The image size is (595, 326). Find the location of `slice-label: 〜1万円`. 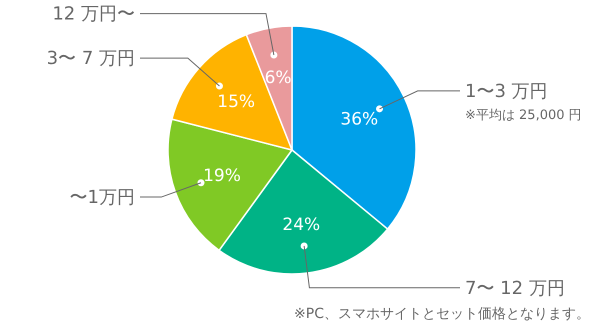

slice-label: 〜1万円 is located at coordinates (102, 197).